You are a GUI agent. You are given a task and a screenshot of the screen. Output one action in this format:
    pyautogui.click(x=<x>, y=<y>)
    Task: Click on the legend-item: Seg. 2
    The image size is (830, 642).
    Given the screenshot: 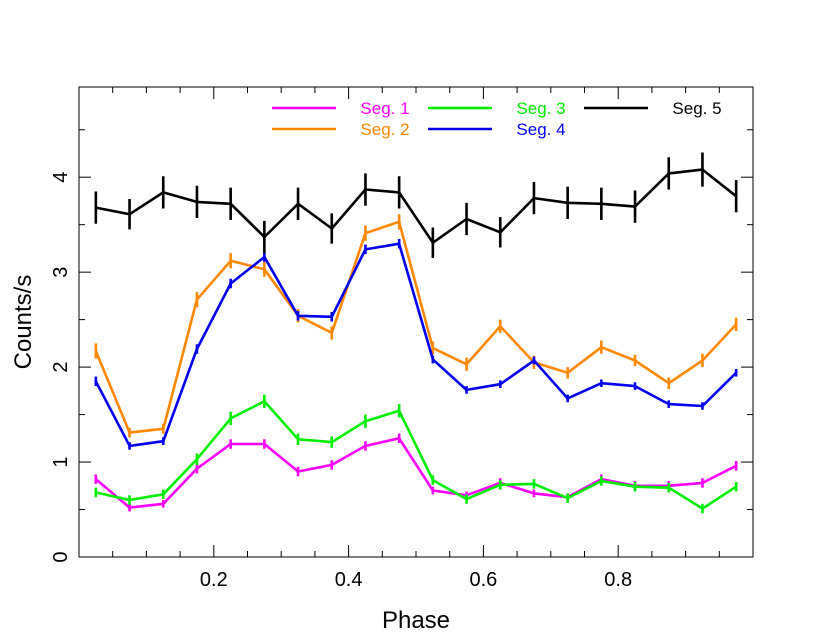 What is the action you would take?
    pyautogui.click(x=341, y=129)
    